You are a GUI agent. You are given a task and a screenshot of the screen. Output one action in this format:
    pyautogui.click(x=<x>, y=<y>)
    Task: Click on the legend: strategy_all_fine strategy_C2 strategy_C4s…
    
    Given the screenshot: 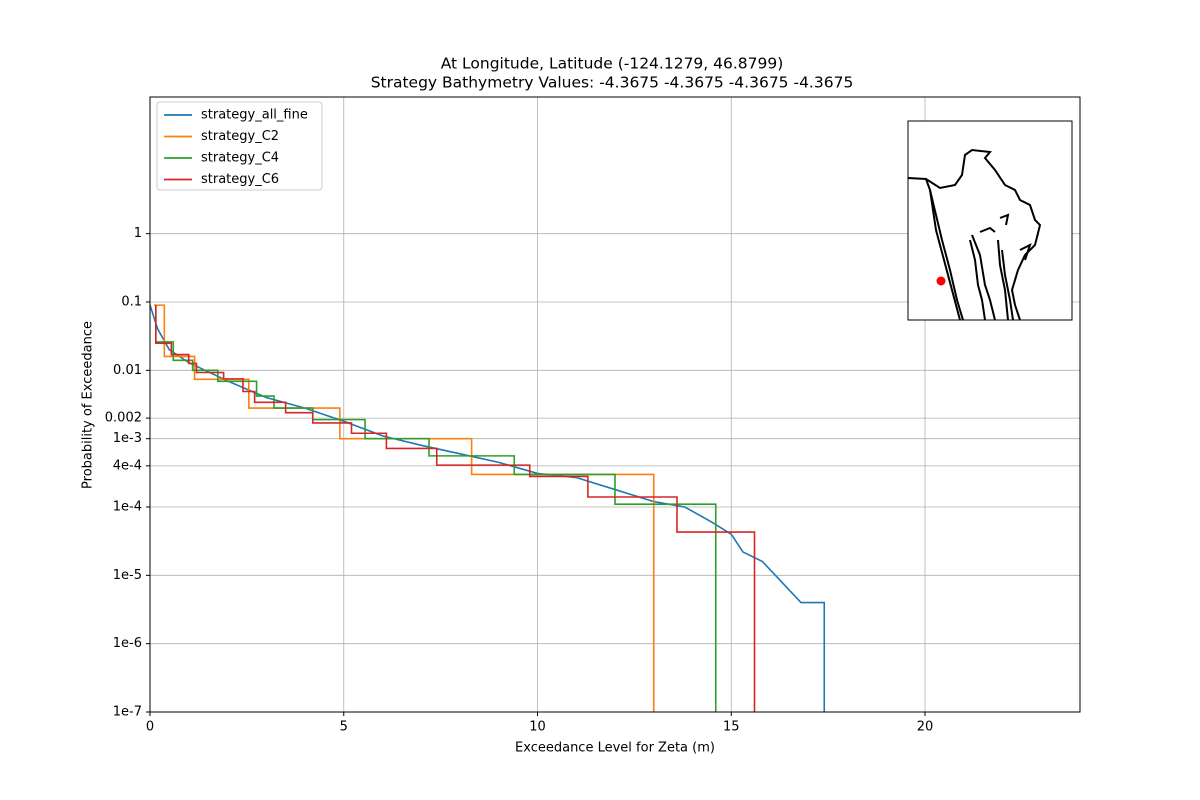 What is the action you would take?
    pyautogui.click(x=239, y=146)
    